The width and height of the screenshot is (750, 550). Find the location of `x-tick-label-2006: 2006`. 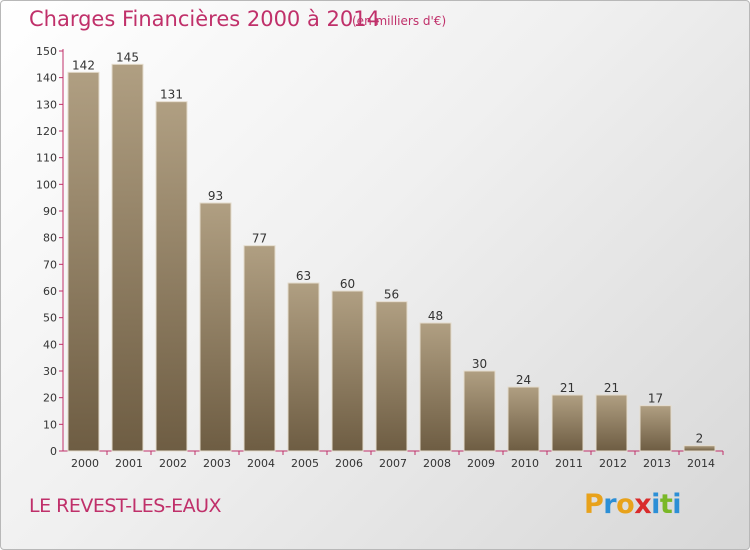

x-tick-label-2006: 2006 is located at coordinates (349, 463).